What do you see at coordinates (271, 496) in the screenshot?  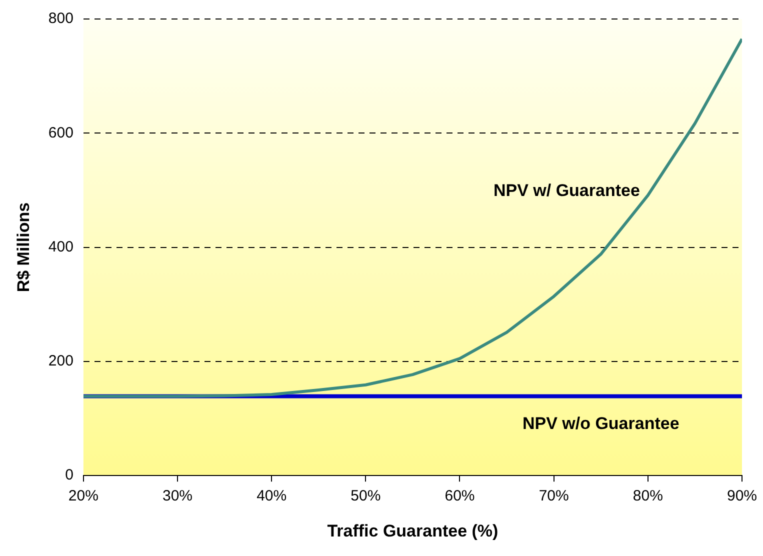 I see `x-tick-label: 40%` at bounding box center [271, 496].